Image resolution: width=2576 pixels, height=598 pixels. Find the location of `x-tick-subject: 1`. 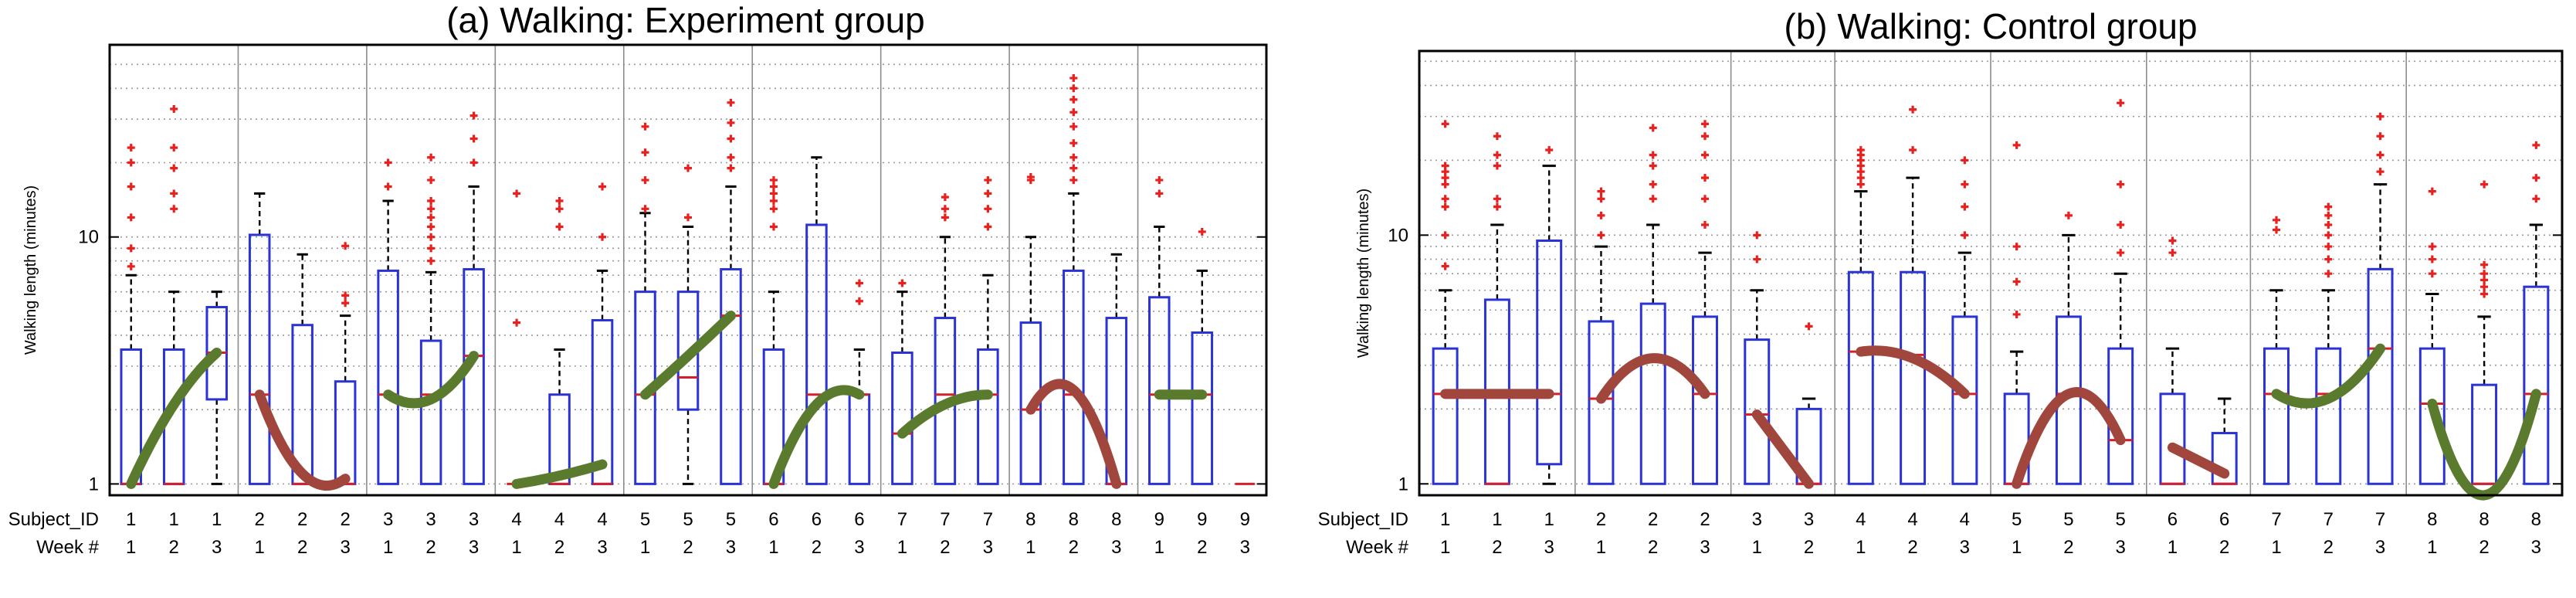

x-tick-subject: 1 is located at coordinates (131, 519).